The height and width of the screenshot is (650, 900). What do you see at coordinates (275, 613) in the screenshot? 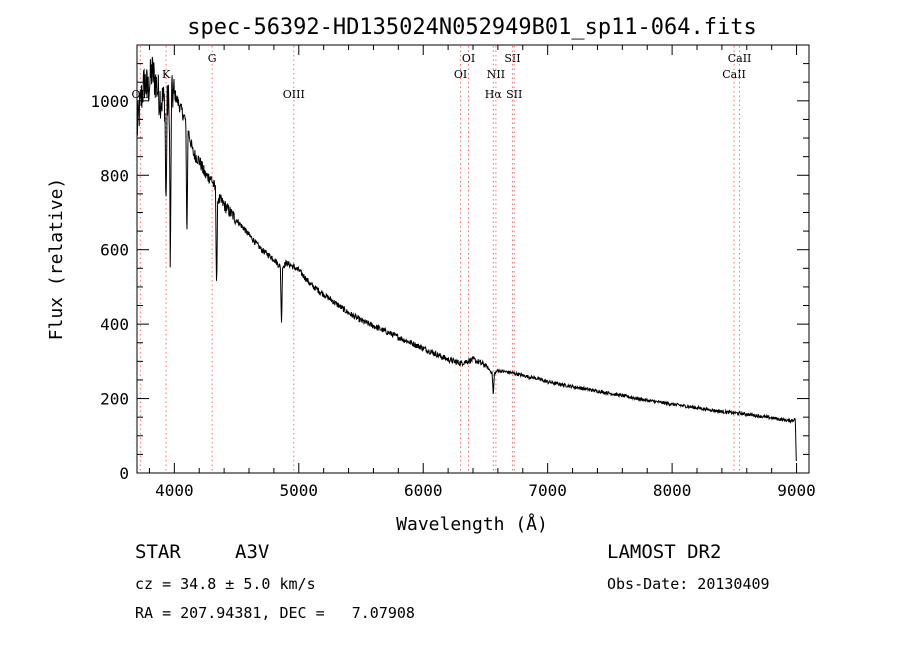
I see `coordinates-readout: RA = 207.94381, DEC = 7.07908` at bounding box center [275, 613].